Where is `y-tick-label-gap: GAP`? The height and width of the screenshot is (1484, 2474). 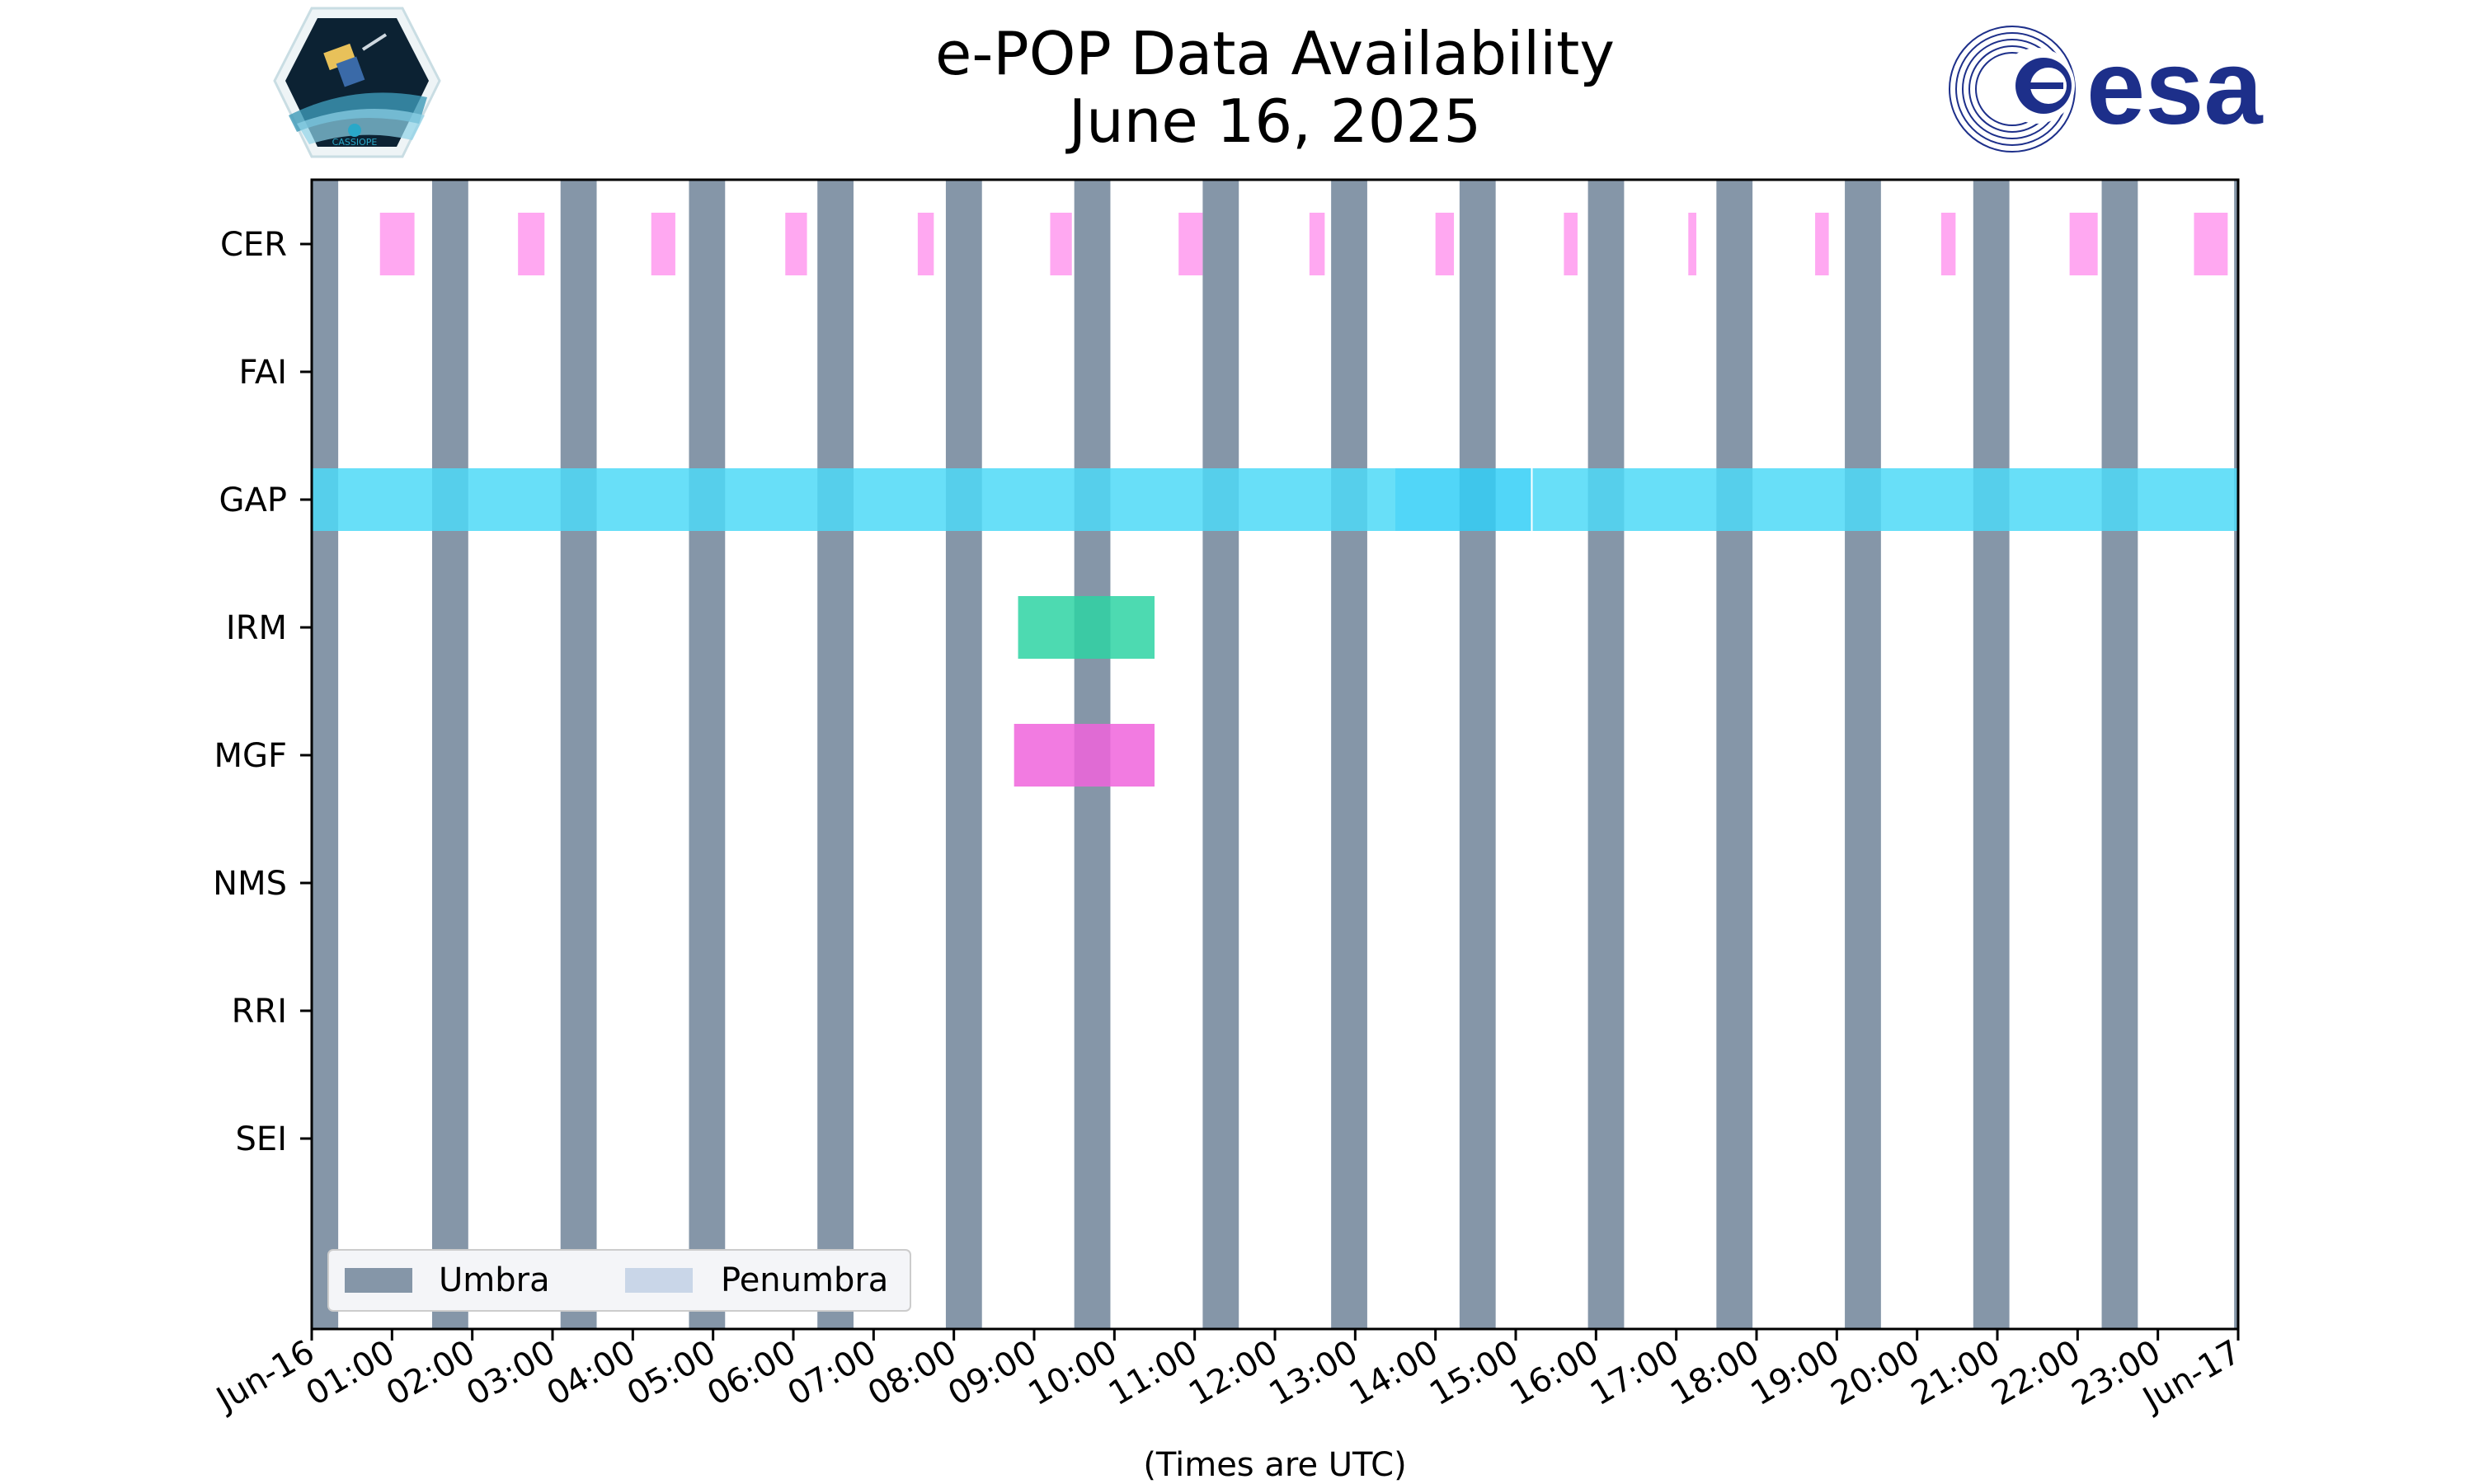 y-tick-label-gap: GAP is located at coordinates (253, 500).